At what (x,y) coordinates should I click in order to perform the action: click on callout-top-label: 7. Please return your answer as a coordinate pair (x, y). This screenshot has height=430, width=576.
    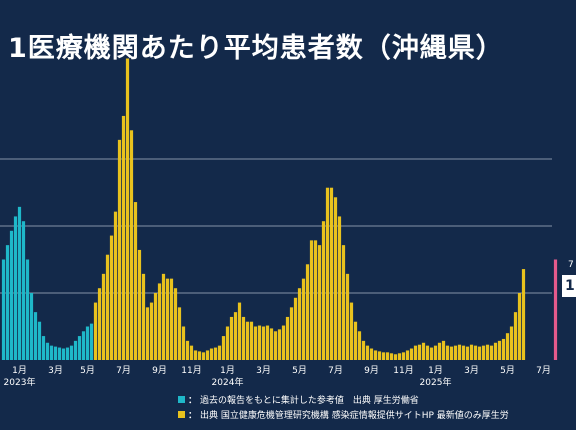
    Looking at the image, I should click on (571, 265).